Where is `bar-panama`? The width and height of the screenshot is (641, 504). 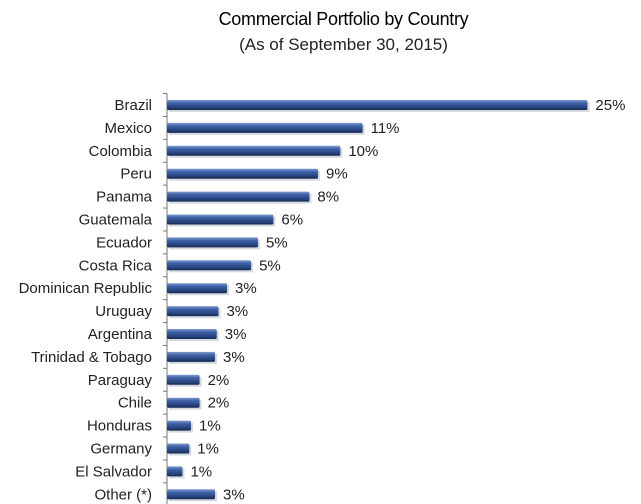 bar-panama is located at coordinates (238, 196).